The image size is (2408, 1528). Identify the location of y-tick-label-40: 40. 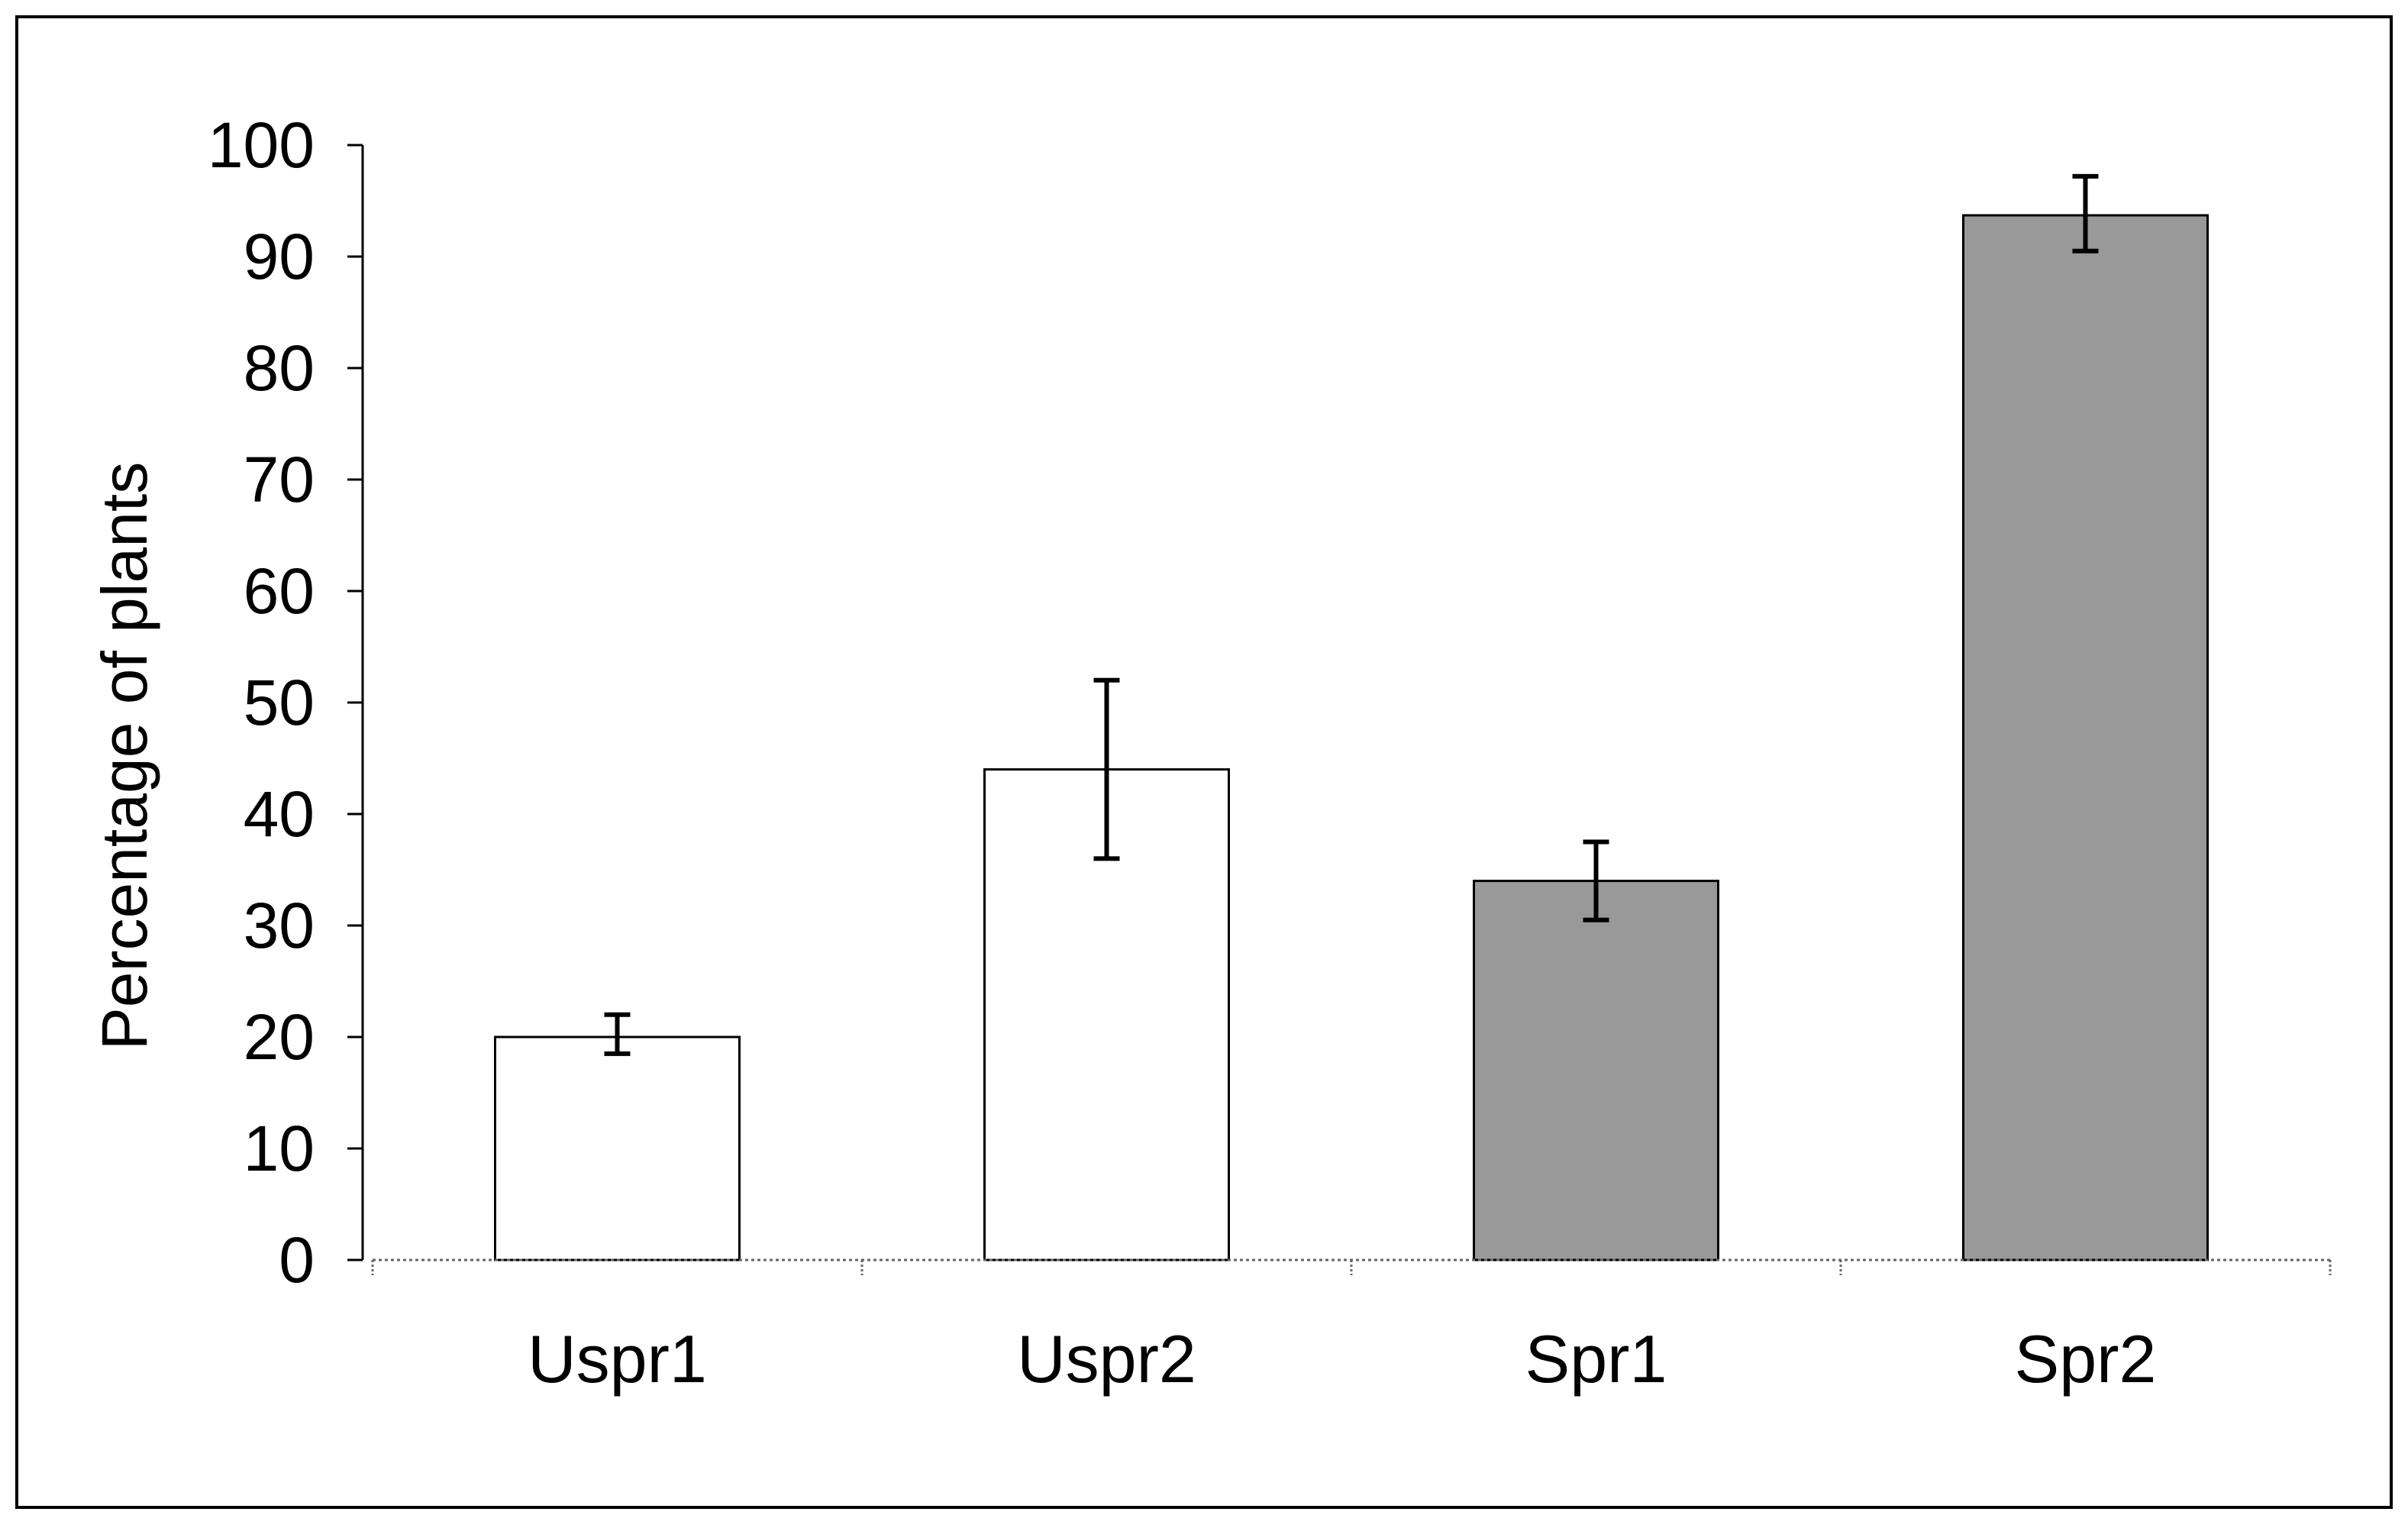
(279, 814).